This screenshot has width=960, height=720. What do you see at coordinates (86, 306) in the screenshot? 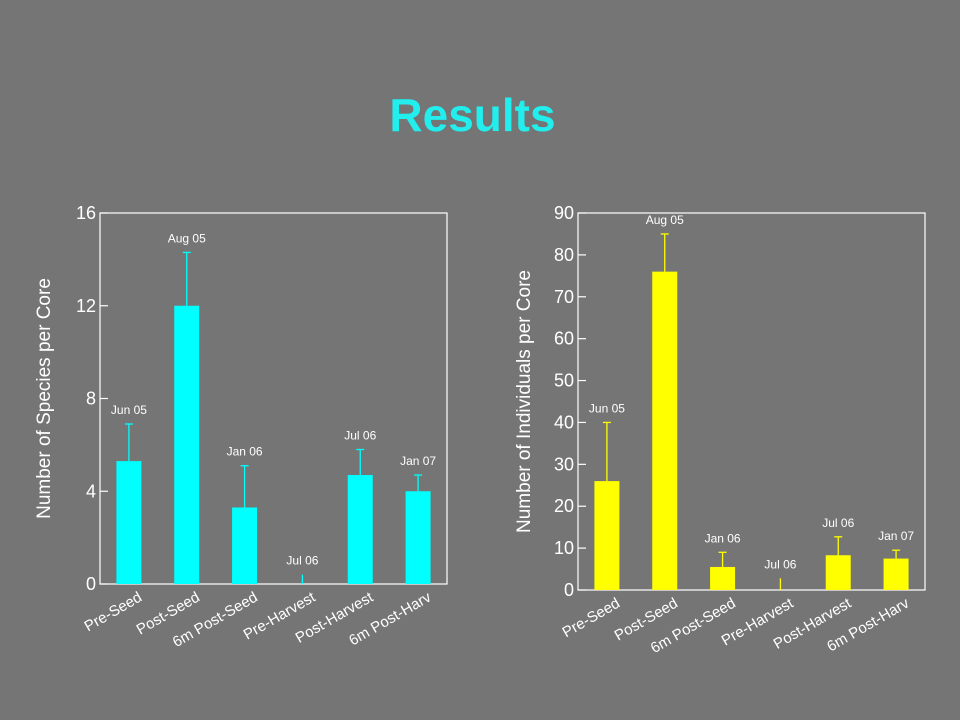
I see `y-tick-label: 12` at bounding box center [86, 306].